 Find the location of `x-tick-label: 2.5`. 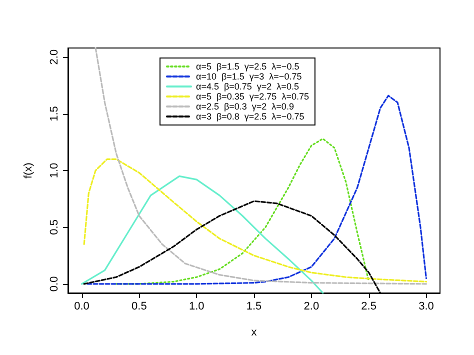

x-tick-label: 2.5 is located at coordinates (368, 306).